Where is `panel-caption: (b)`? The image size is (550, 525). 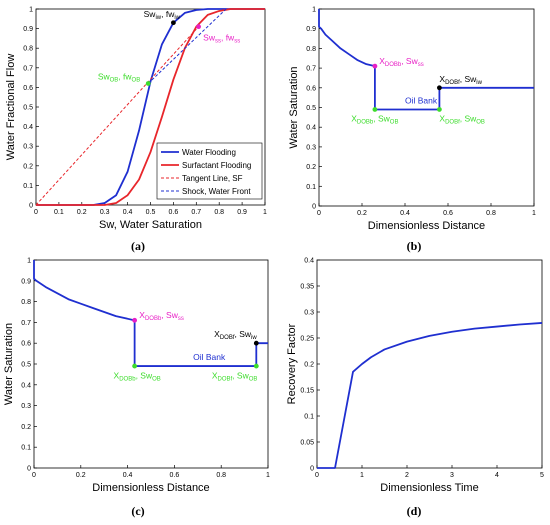 panel-caption: (b) is located at coordinates (414, 246).